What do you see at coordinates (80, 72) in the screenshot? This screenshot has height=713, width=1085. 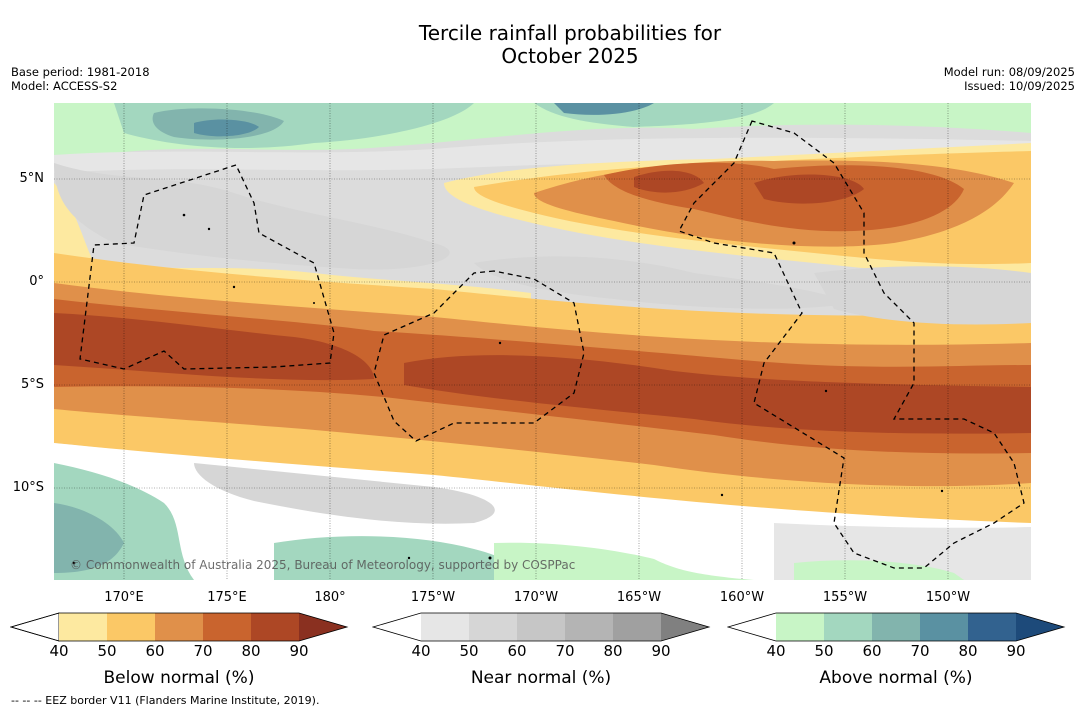 I see `base-period: Base period: 1981-2018` at bounding box center [80, 72].